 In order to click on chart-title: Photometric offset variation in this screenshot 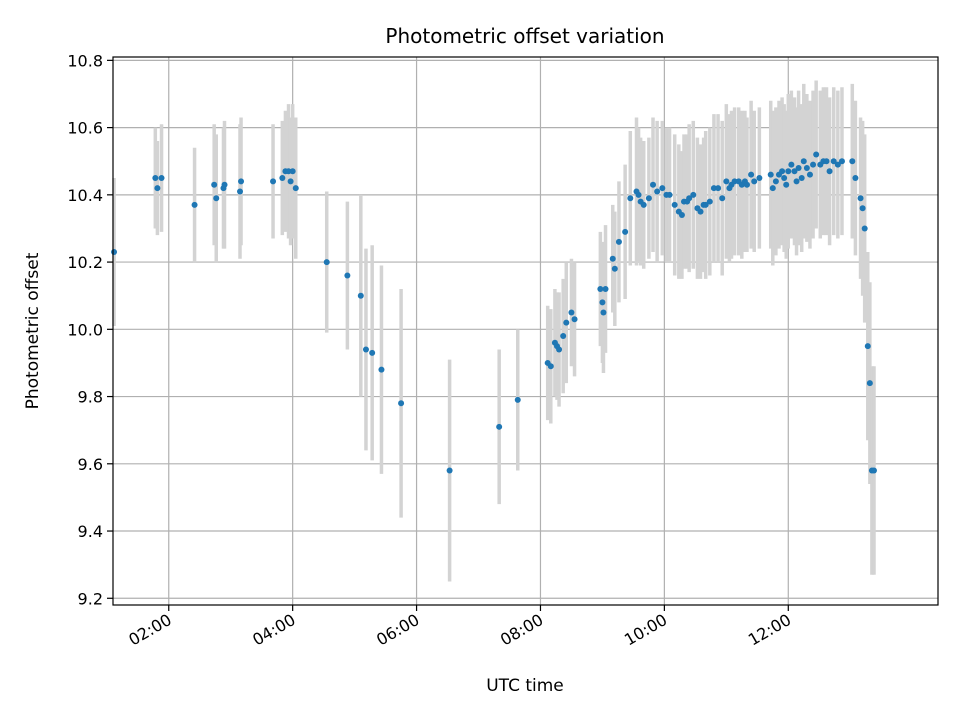, I will do `click(524, 36)`.